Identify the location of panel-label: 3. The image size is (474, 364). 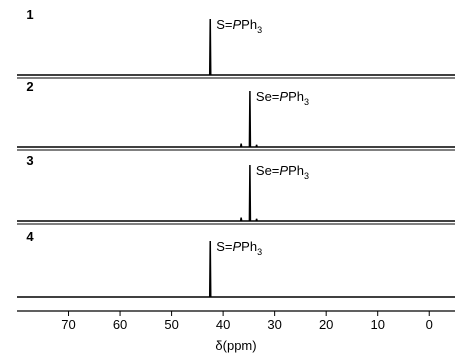
(29, 160).